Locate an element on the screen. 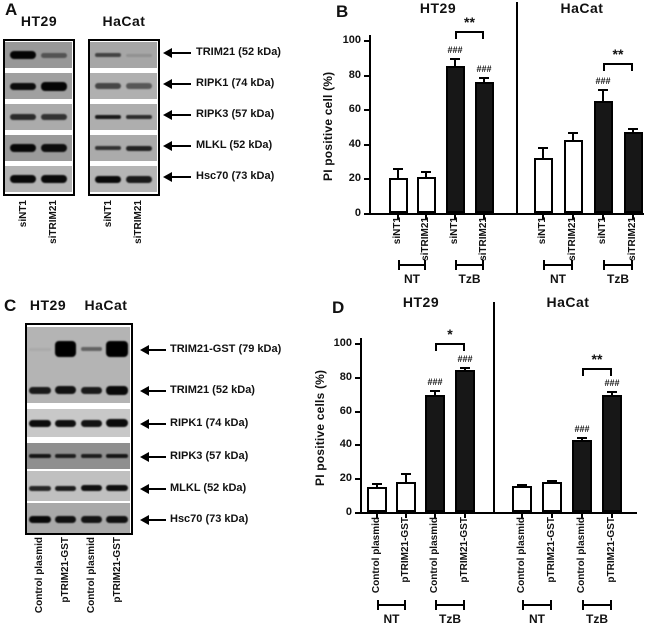  band-target-label: RIPK1 (74 kDa) is located at coordinates (209, 422).